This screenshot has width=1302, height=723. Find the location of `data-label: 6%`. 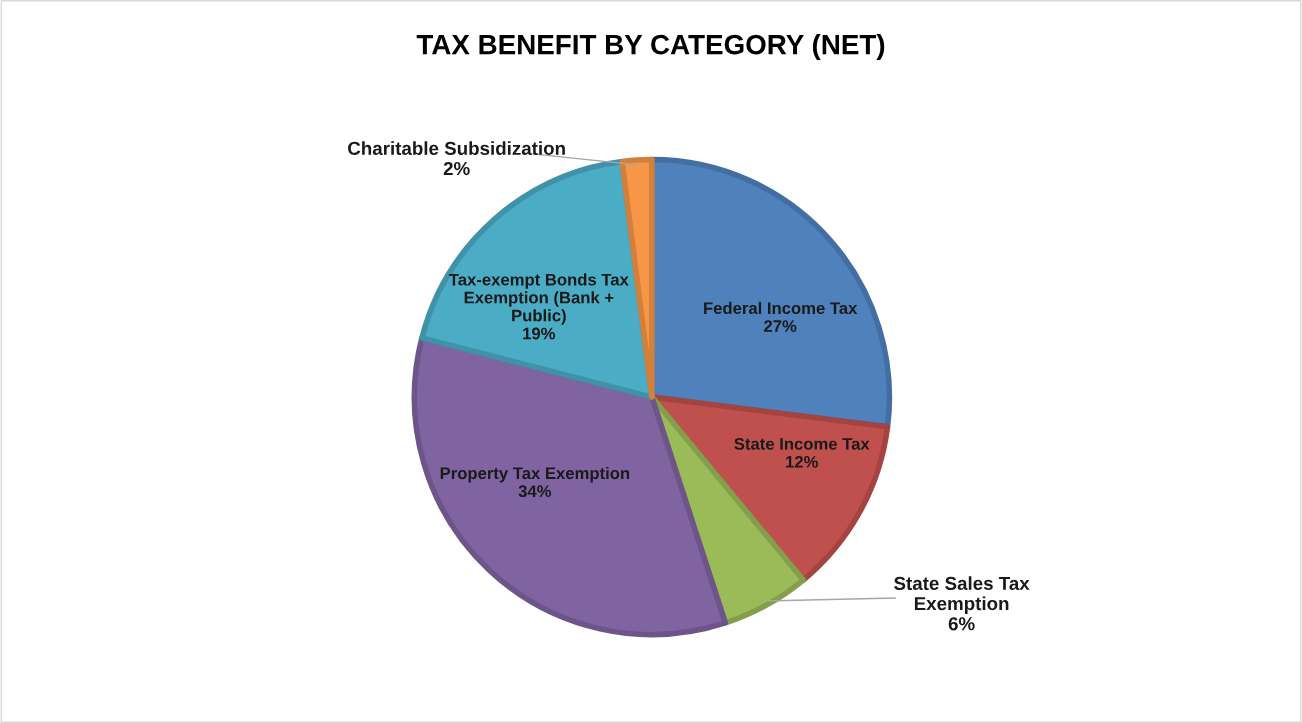

data-label: 6% is located at coordinates (961, 624).